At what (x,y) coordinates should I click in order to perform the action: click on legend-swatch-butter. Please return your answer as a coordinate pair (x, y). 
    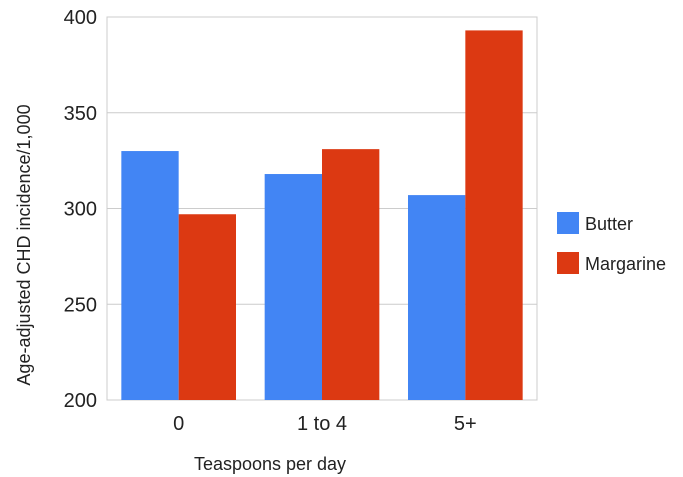
    Looking at the image, I should click on (568, 223).